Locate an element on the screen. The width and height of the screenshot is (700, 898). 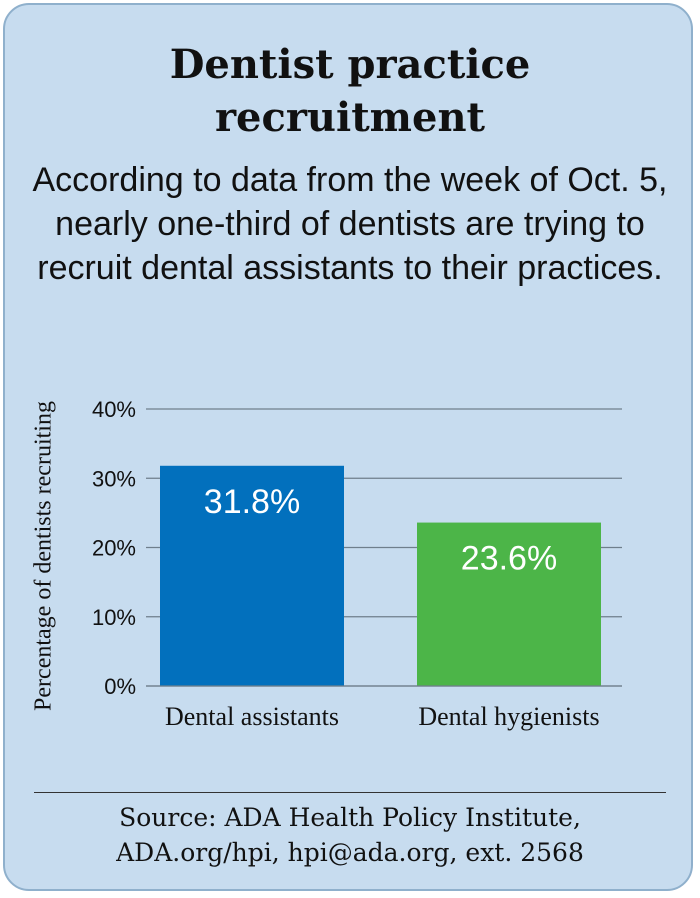
y-tick-label: 20% is located at coordinates (114, 548).